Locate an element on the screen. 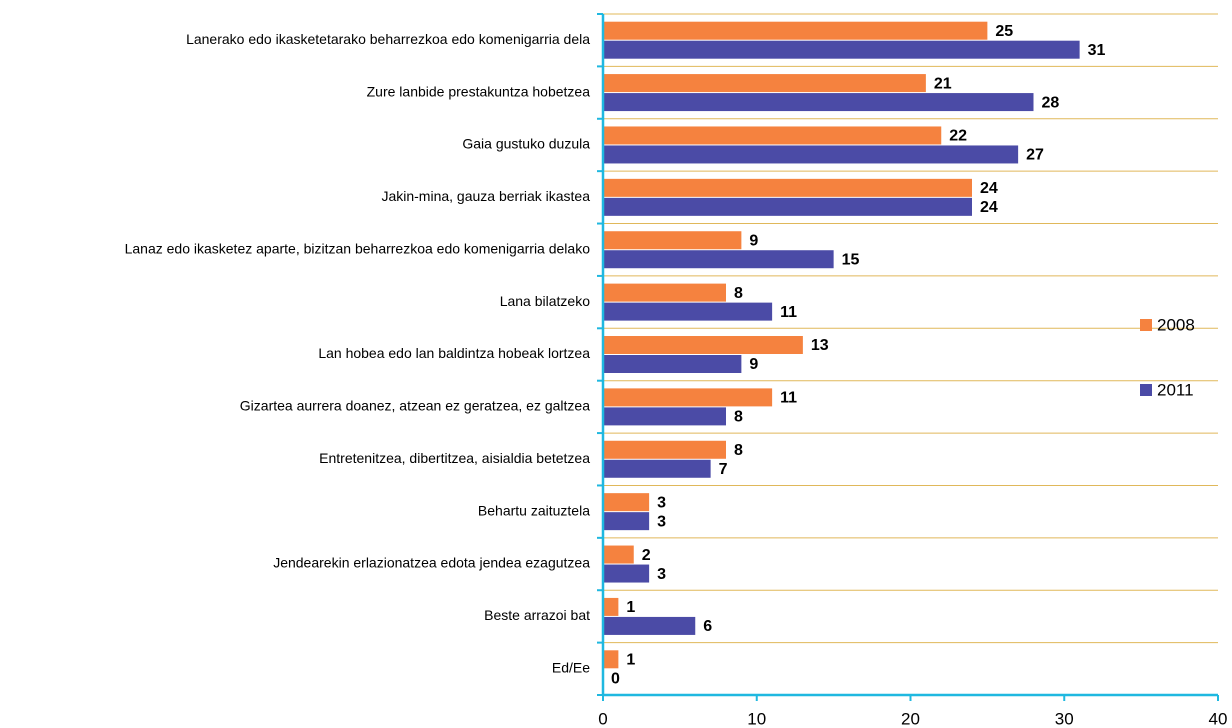 Image resolution: width=1232 pixels, height=728 pixels. value-label: 21 is located at coordinates (943, 83).